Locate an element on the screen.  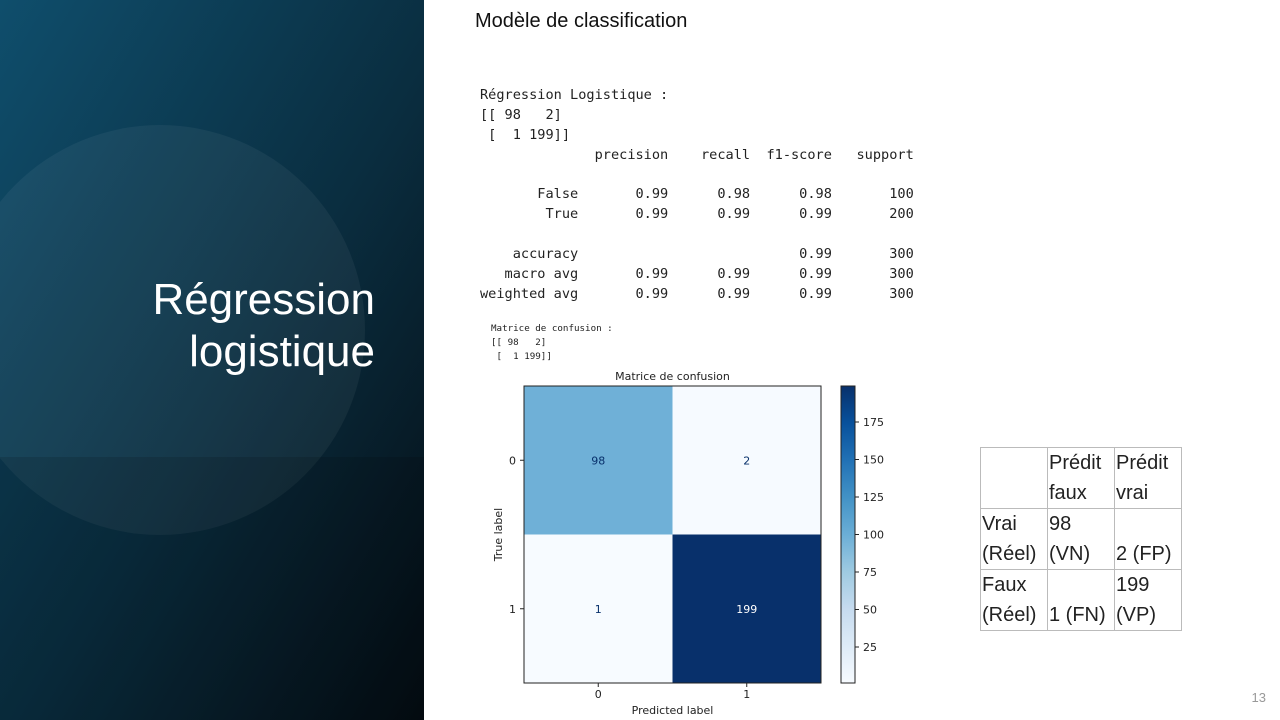
console-line: True 0.99 0.99 0.99 200 is located at coordinates (697, 214).